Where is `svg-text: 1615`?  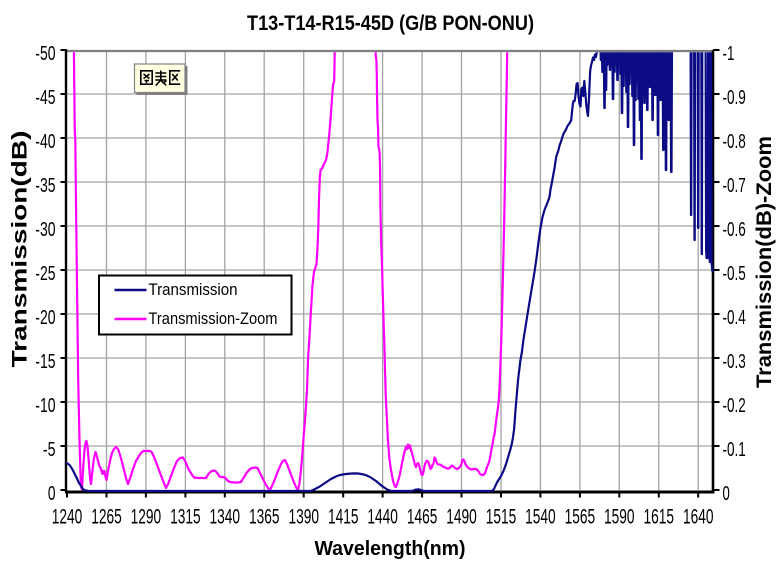 svg-text: 1615 is located at coordinates (659, 517).